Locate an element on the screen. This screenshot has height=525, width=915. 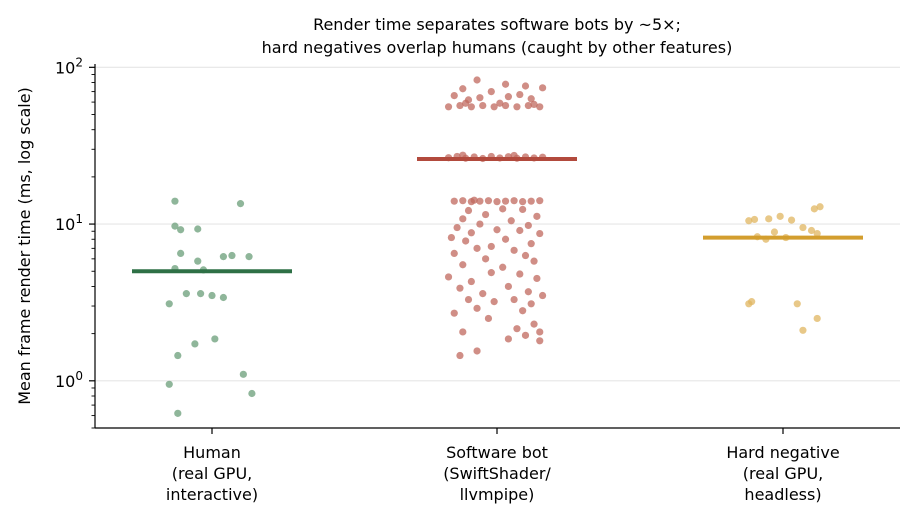
x-tick-label: Hard negative (real GPU, headless) is located at coordinates (782, 473).